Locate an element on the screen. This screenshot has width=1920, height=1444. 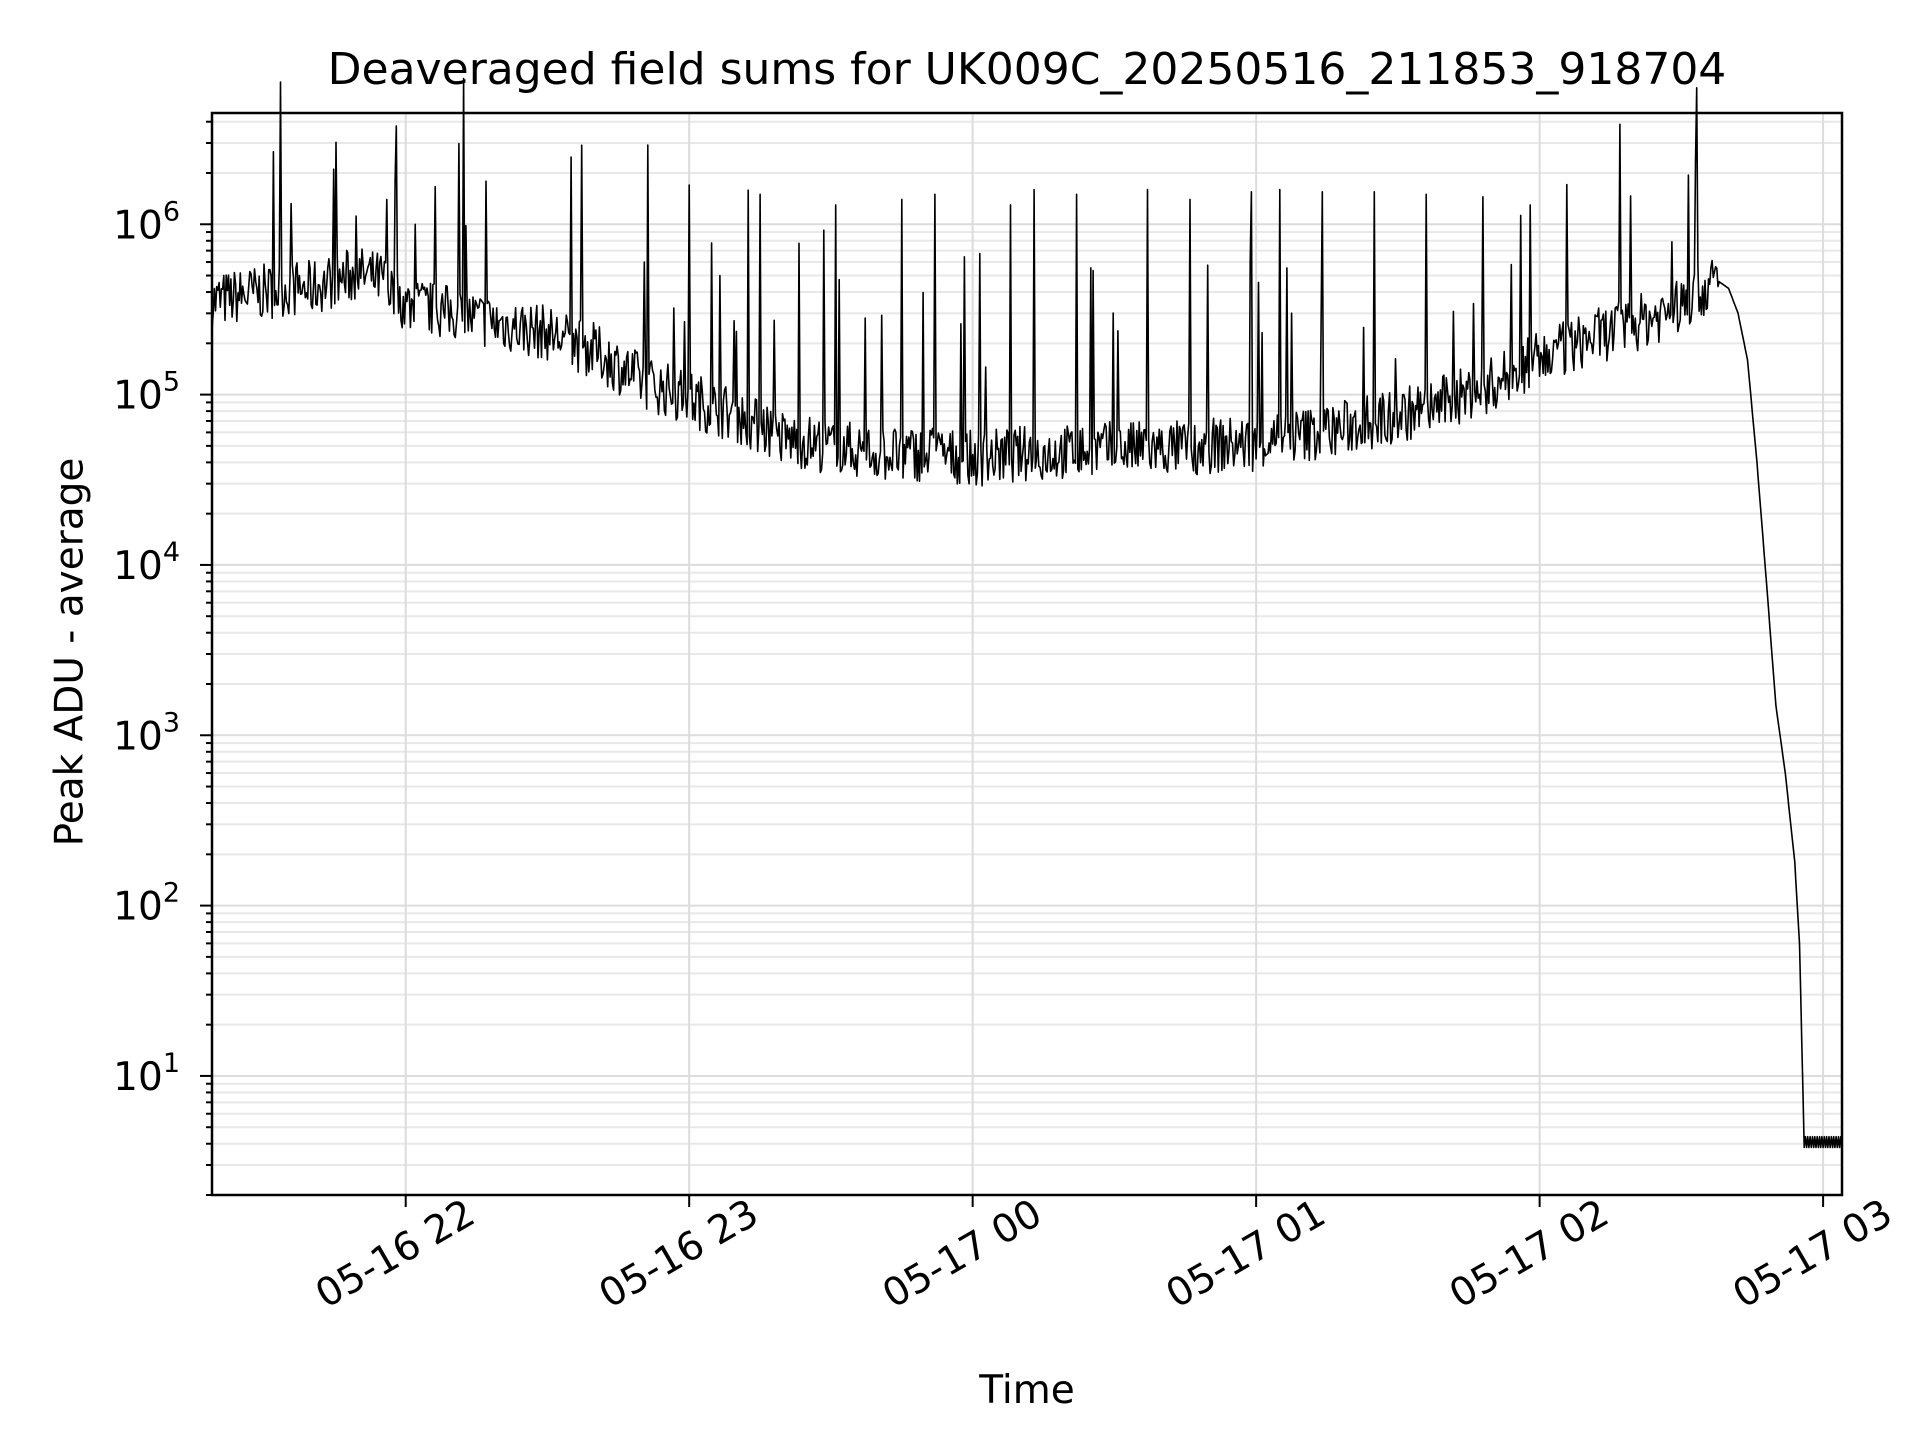
y-tick-label: 10² is located at coordinates (146, 904).